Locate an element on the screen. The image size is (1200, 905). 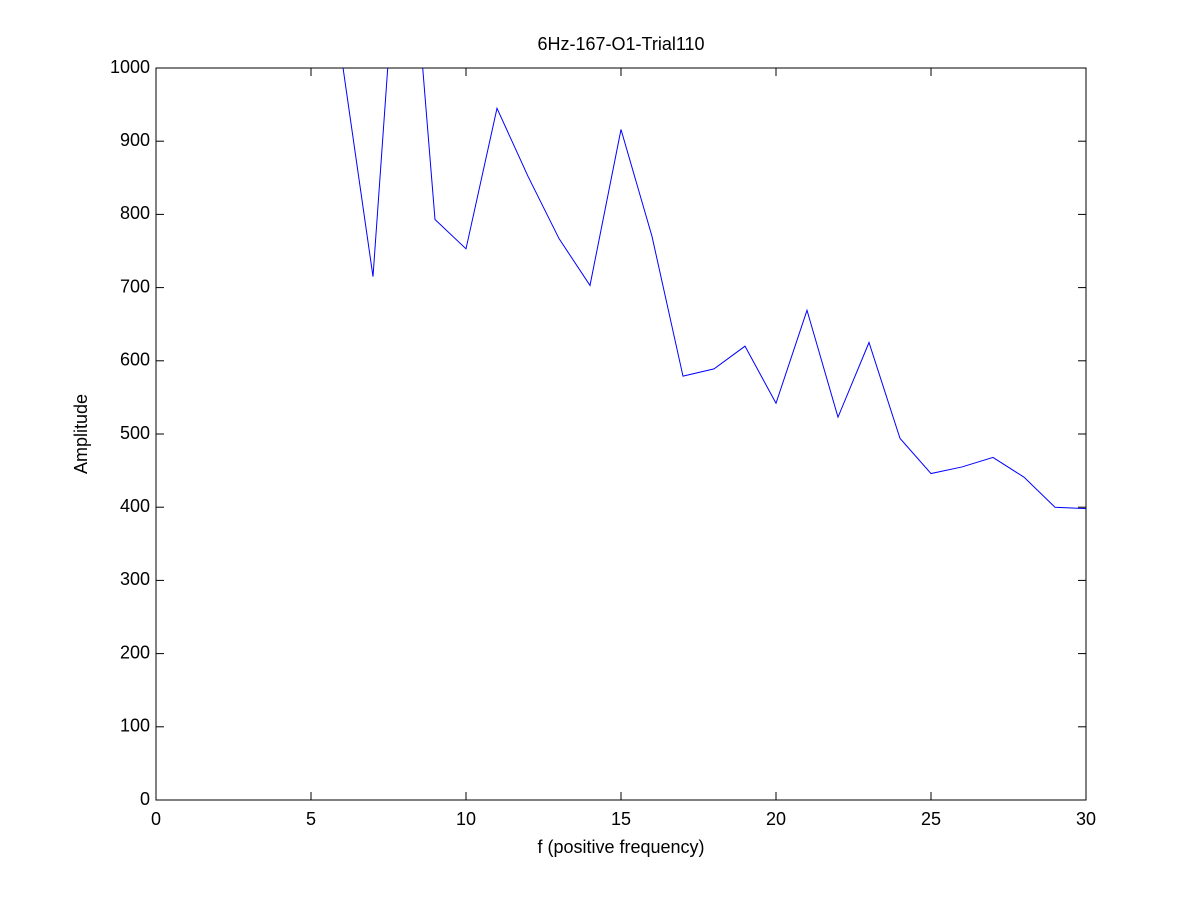
y-tick-label: 800 is located at coordinates (135, 213).